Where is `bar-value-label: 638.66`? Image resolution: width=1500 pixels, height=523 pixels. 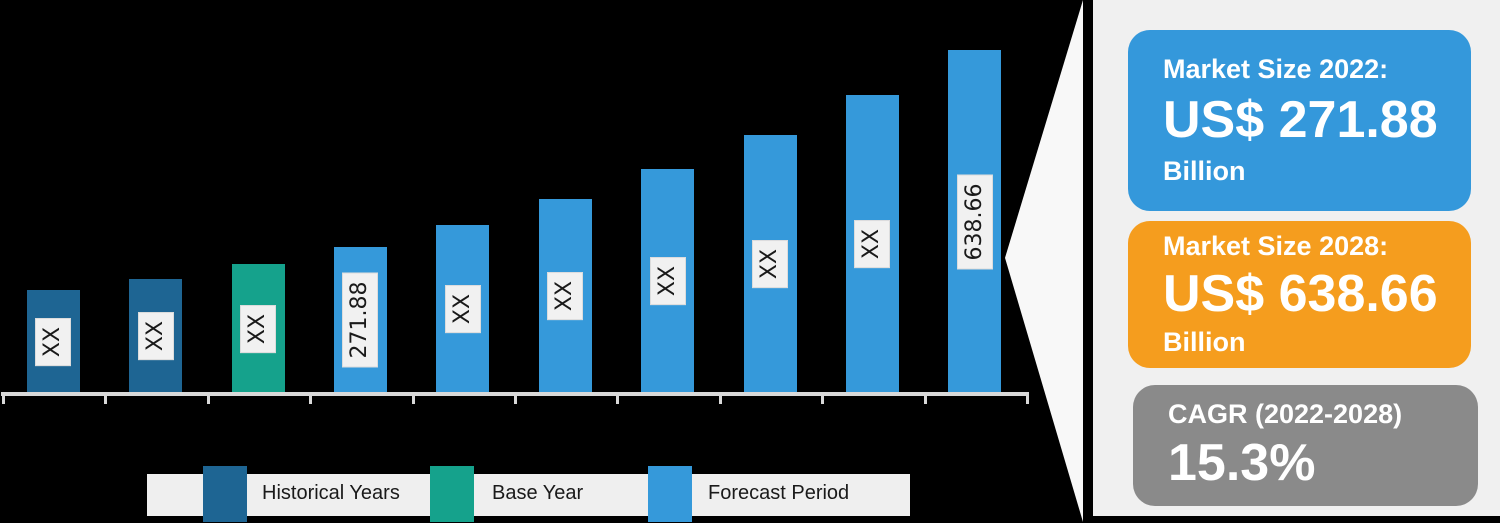
bar-value-label: 638.66 is located at coordinates (974, 221).